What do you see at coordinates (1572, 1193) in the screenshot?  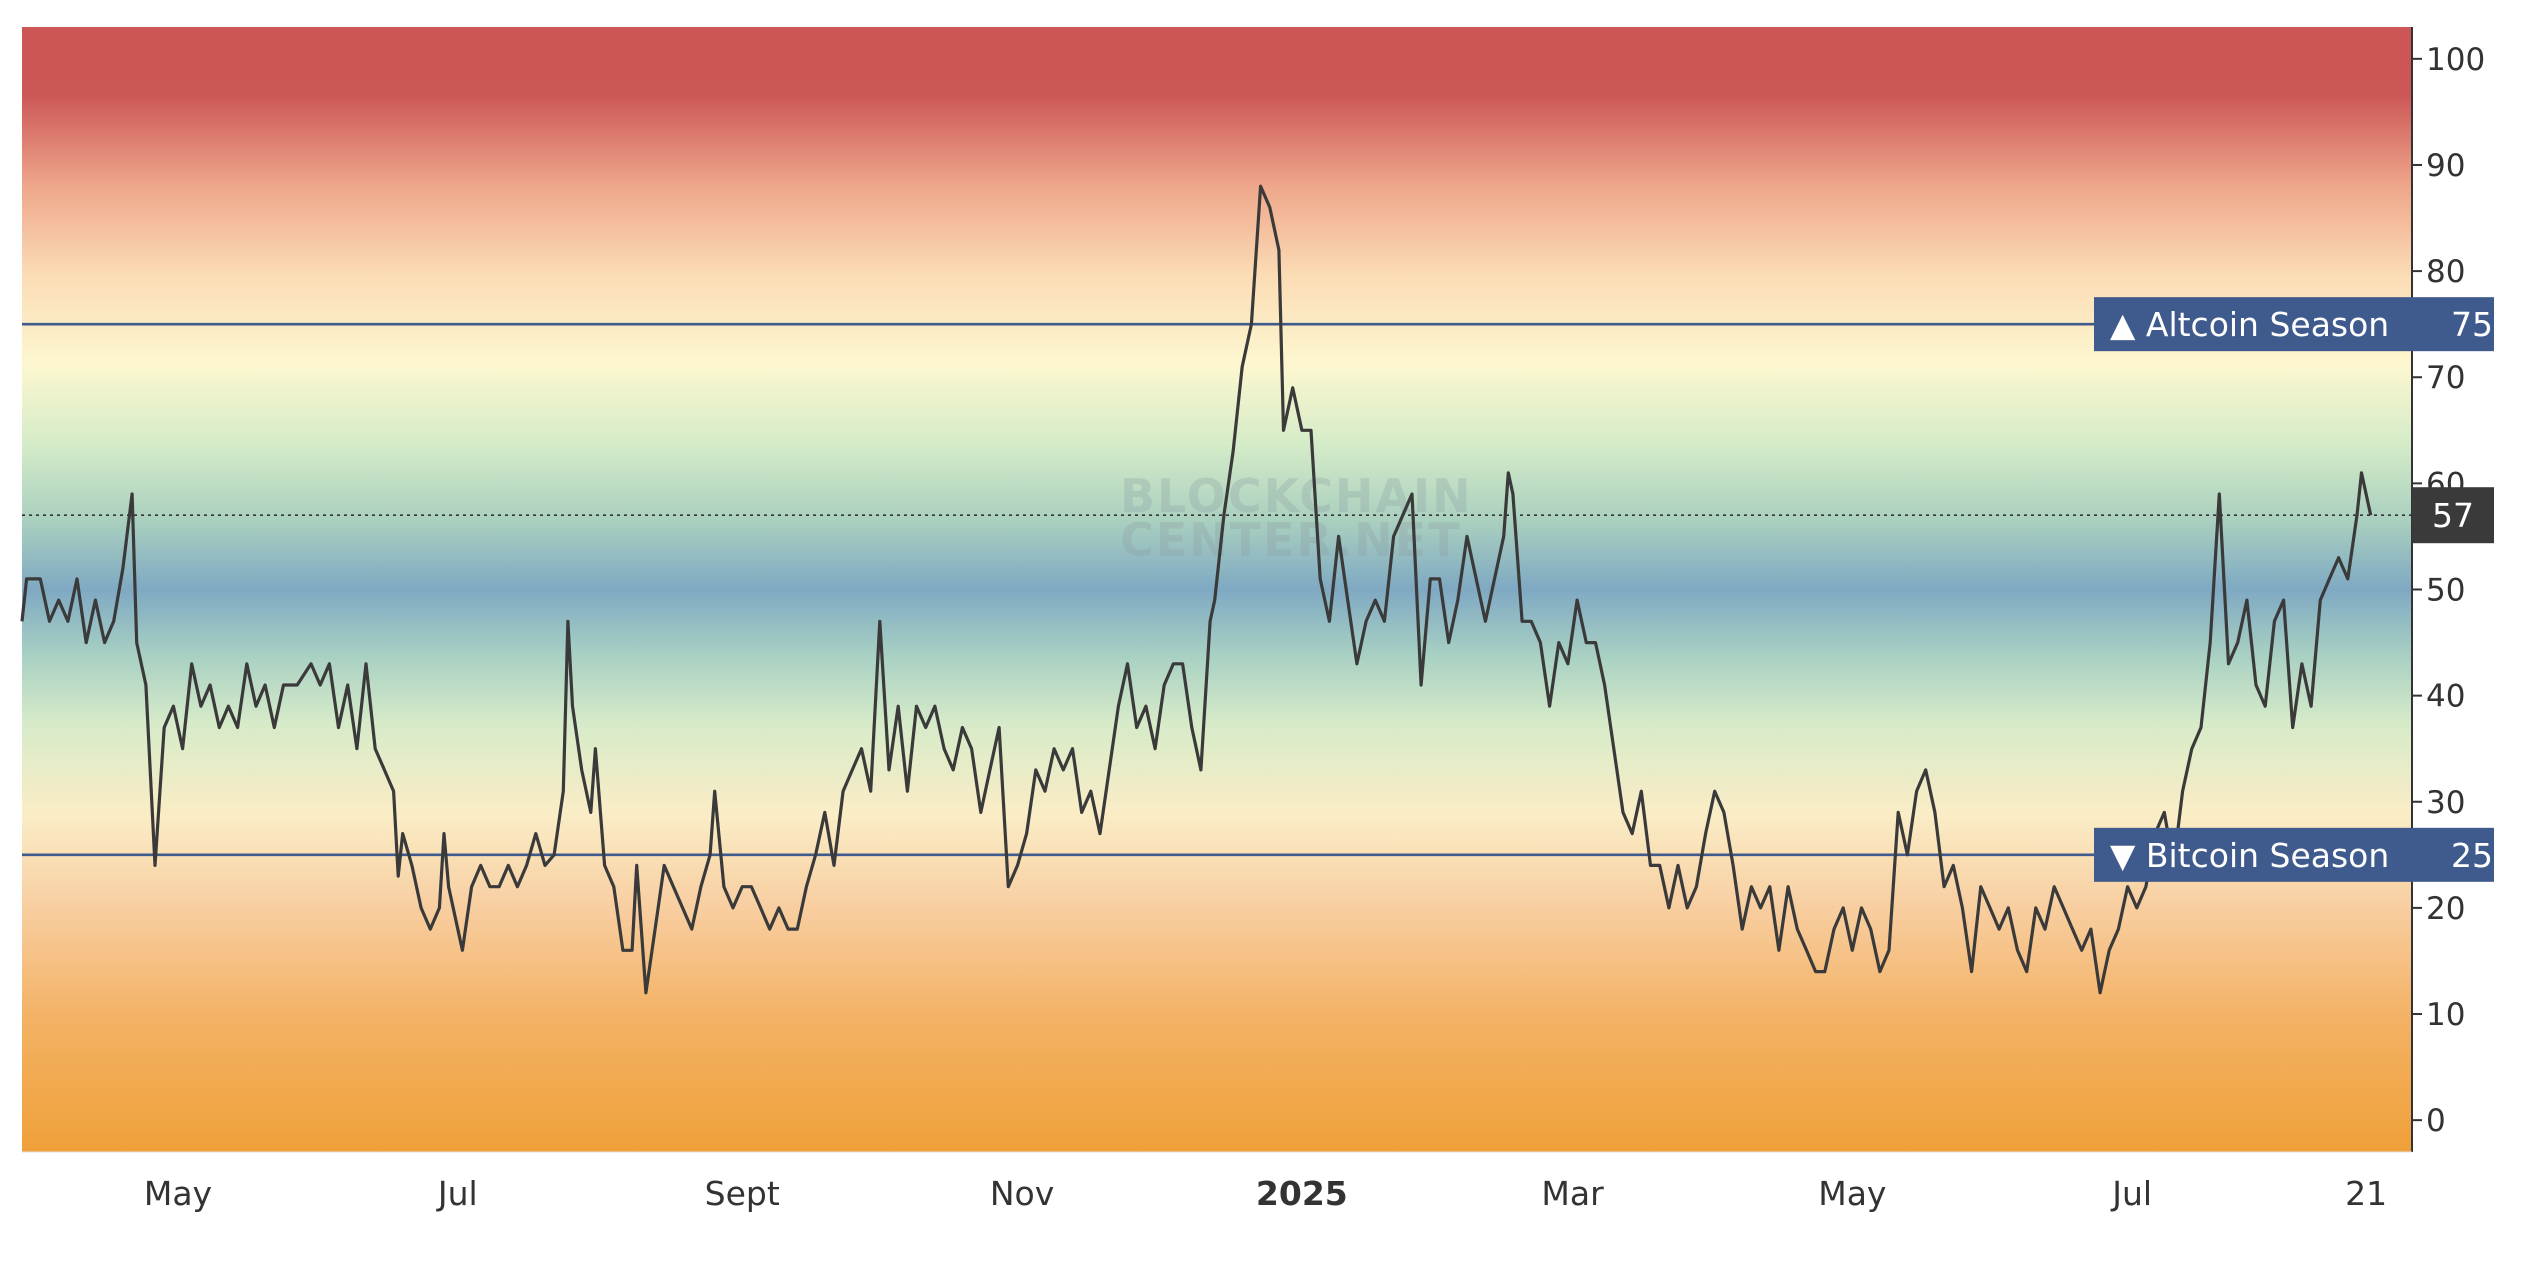 I see `x-tick-label: Mar` at bounding box center [1572, 1193].